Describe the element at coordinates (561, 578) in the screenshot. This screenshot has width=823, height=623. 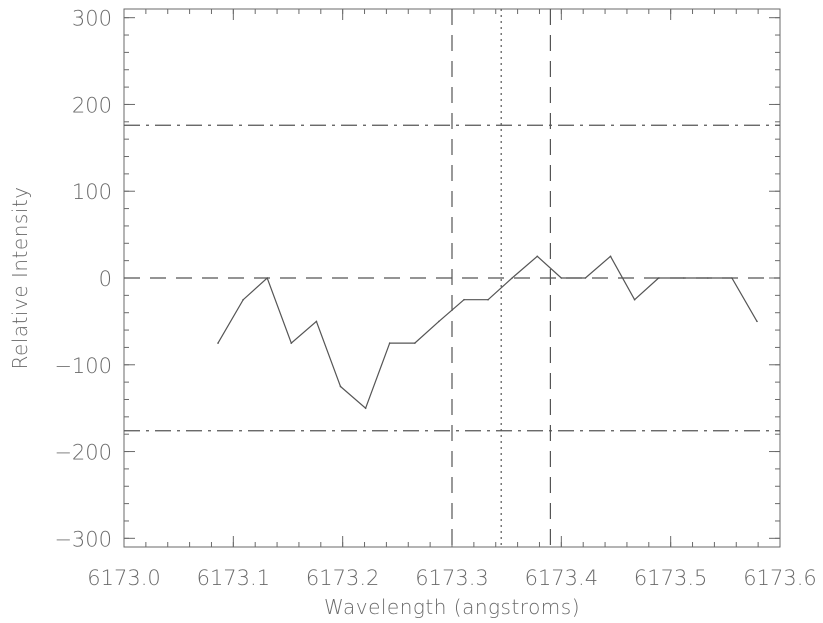
I see `x-tick-label: 6173.4` at that location.